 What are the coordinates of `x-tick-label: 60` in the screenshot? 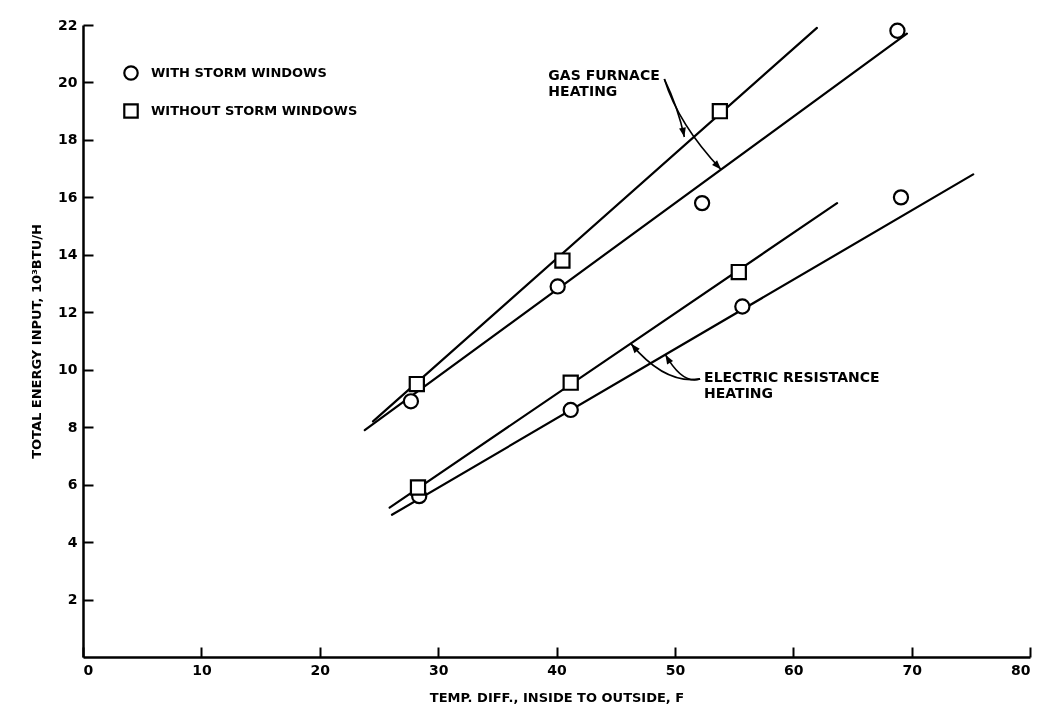 It's located at (794, 669).